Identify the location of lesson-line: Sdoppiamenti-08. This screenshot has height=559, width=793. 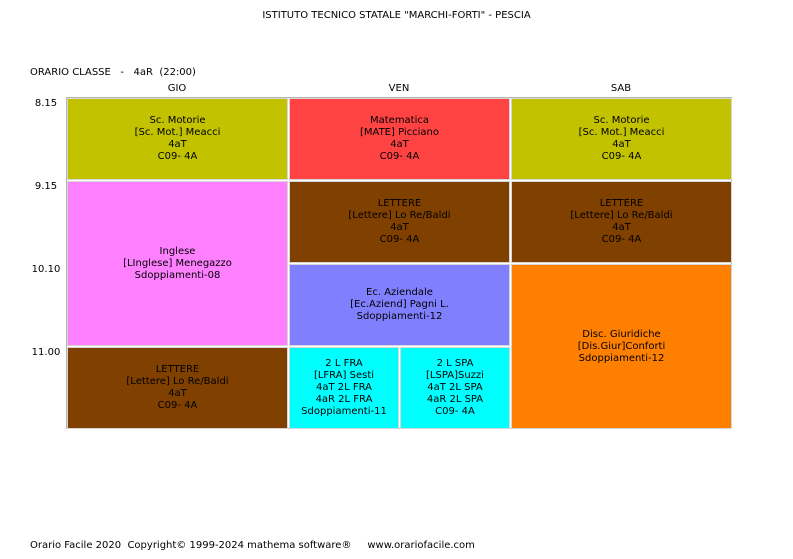
(177, 275).